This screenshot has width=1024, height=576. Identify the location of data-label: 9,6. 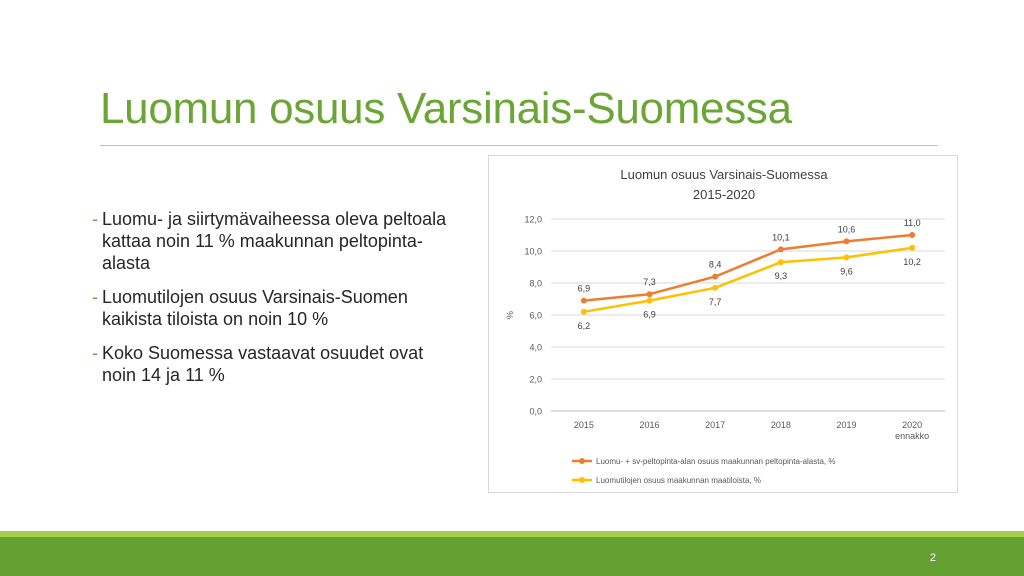
(846, 271).